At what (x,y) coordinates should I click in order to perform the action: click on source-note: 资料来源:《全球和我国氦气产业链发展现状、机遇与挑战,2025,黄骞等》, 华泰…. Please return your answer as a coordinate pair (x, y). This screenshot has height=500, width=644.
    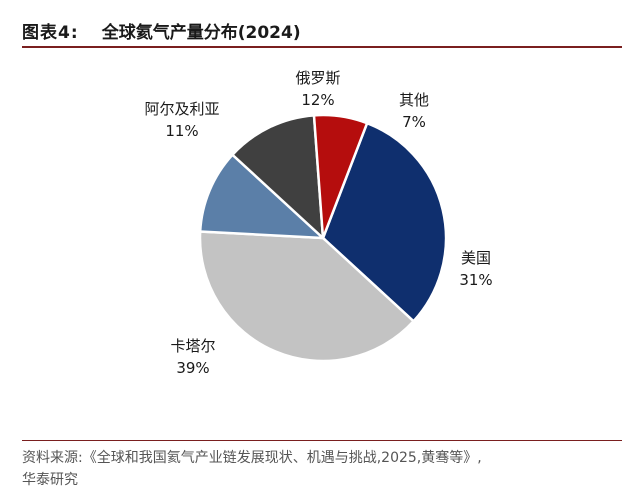
    Looking at the image, I should click on (322, 469).